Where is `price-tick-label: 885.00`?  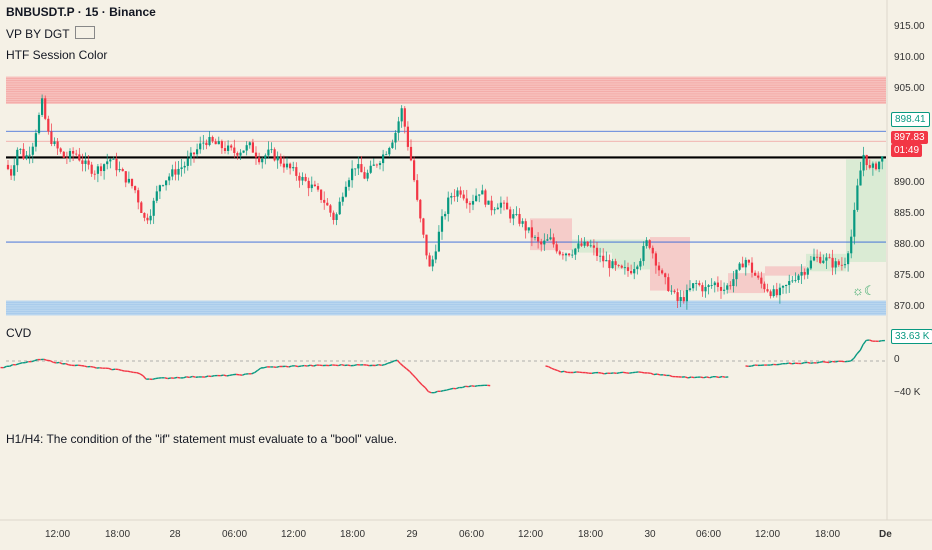 price-tick-label: 885.00 is located at coordinates (909, 213).